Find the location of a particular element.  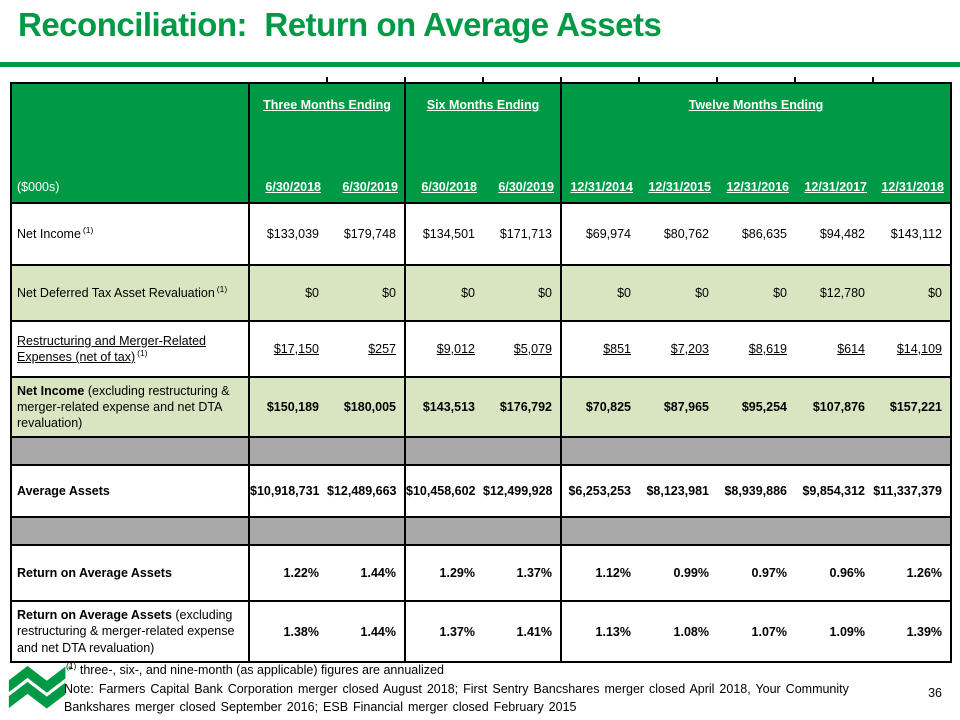

value-cell: 0.99% is located at coordinates (678, 572).